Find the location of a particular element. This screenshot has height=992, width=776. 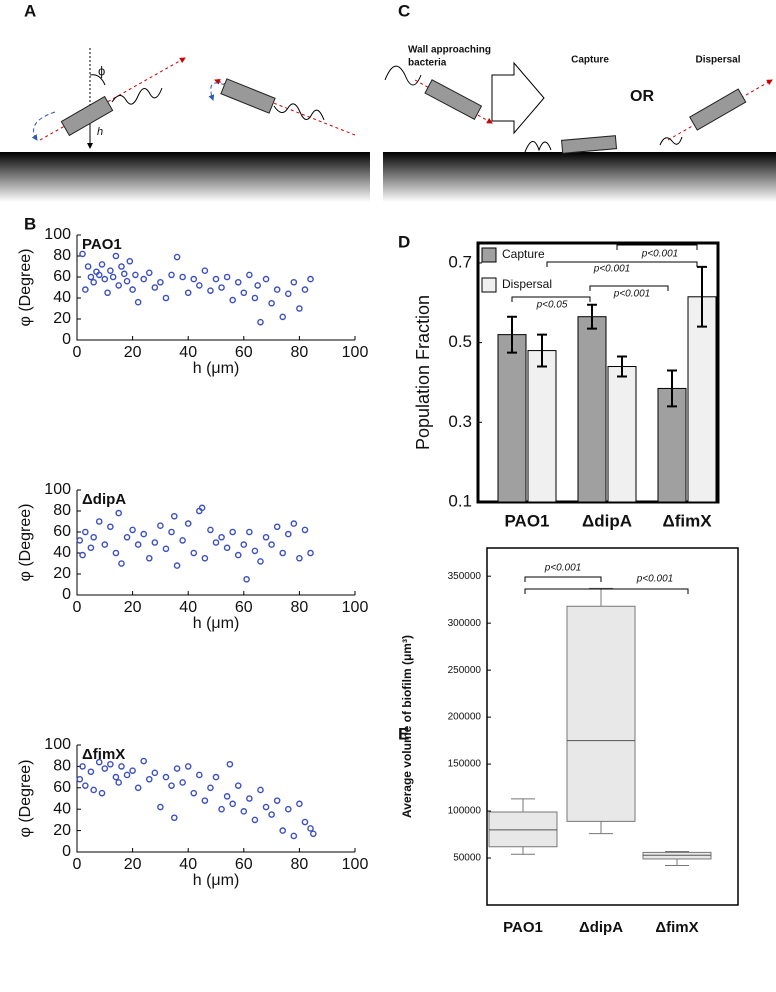

legend-swatch is located at coordinates (489, 255).